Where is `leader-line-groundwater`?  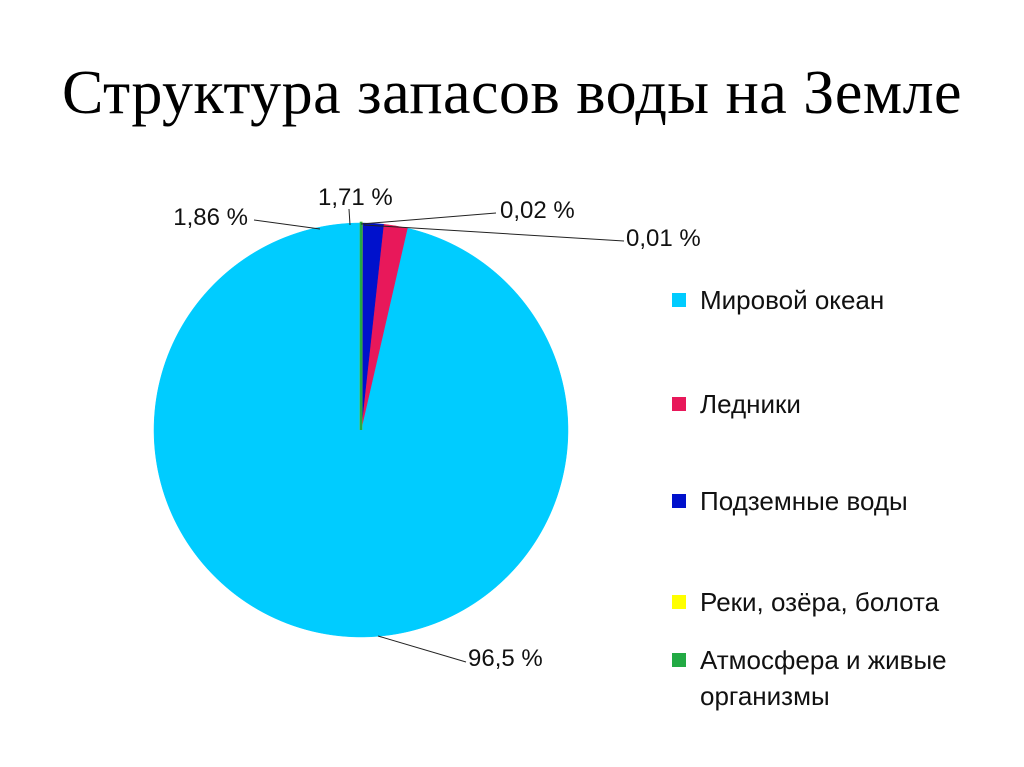
leader-line-groundwater is located at coordinates (349, 217).